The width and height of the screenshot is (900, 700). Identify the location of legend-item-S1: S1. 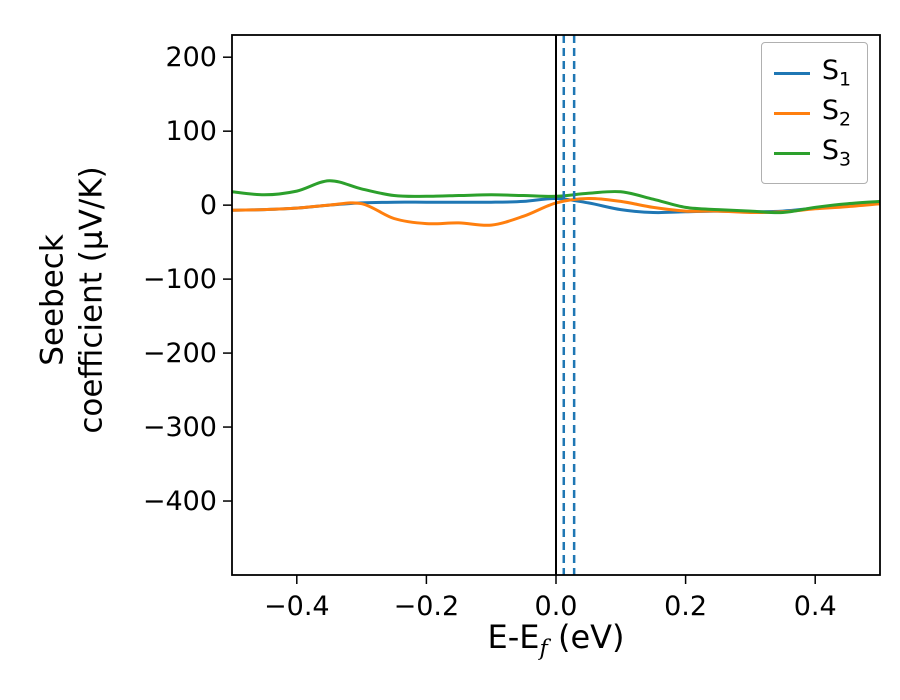
(812, 73).